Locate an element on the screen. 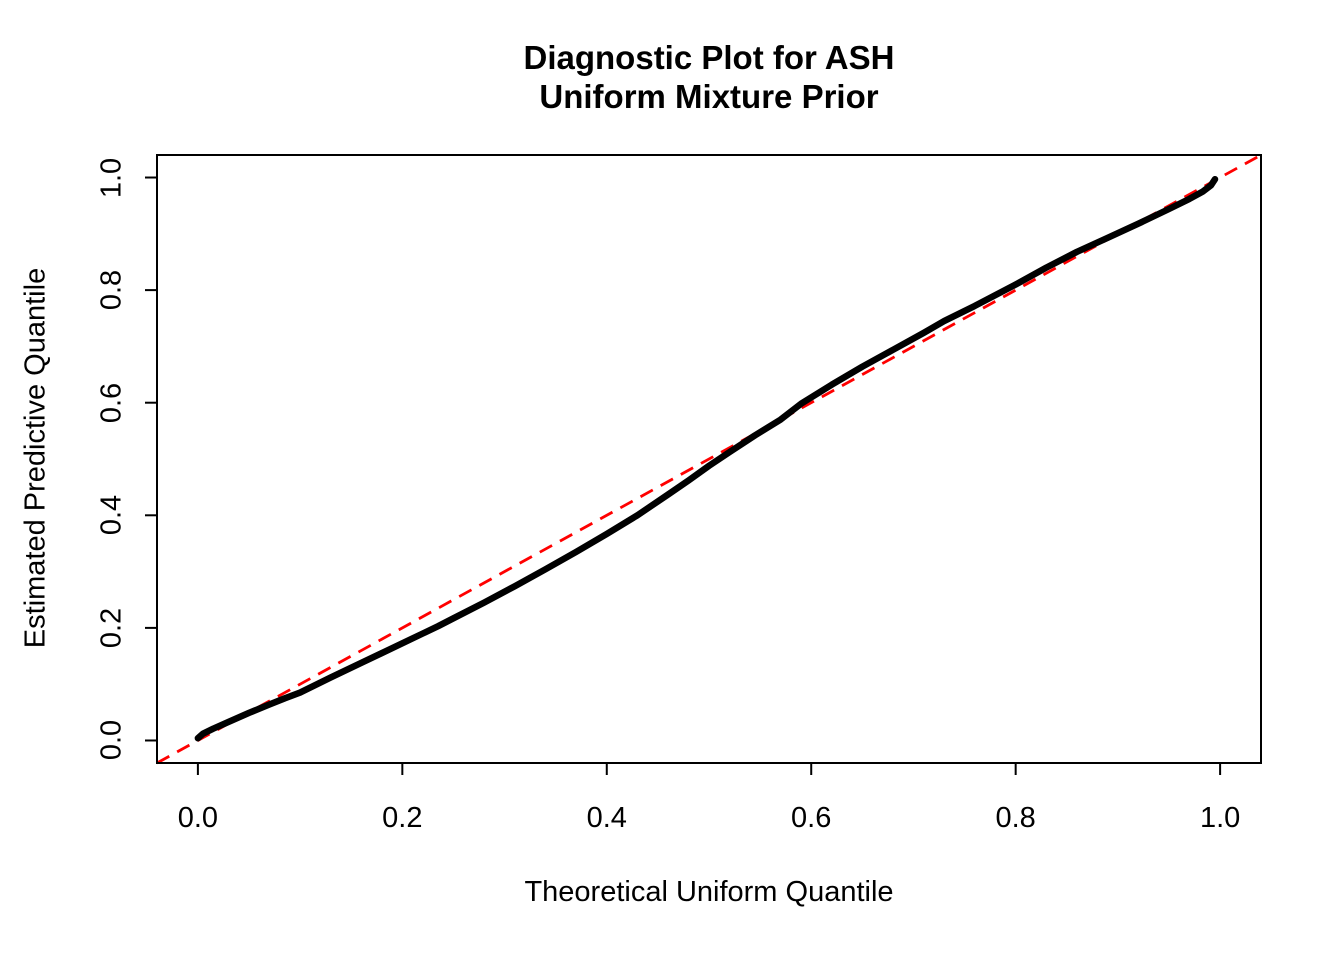  y-tick-label: 1.0 is located at coordinates (111, 177).